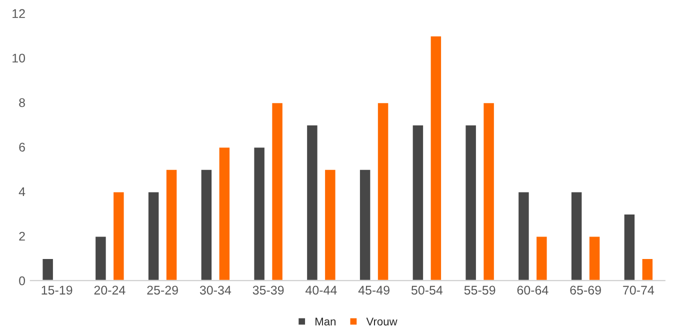  What do you see at coordinates (110, 290) in the screenshot?
I see `x-tick-label: 20-24` at bounding box center [110, 290].